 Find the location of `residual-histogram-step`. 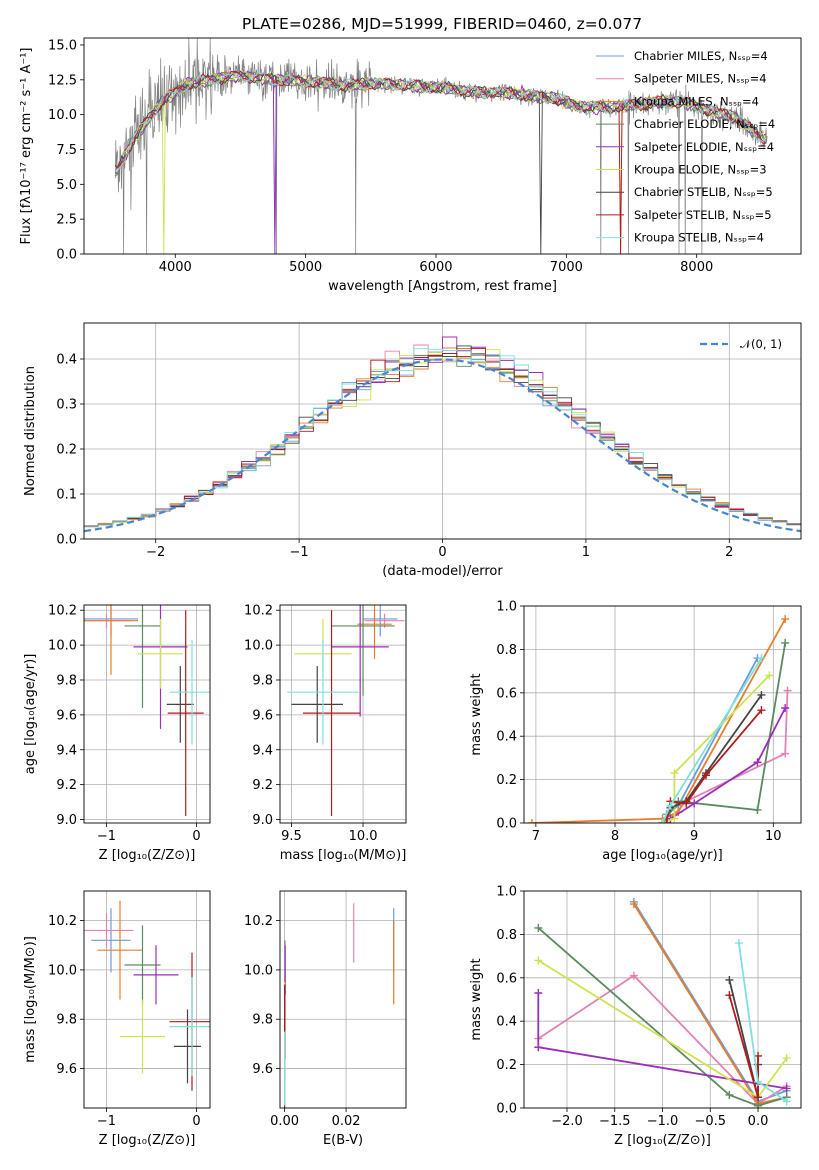

residual-histogram-step is located at coordinates (442, 438).